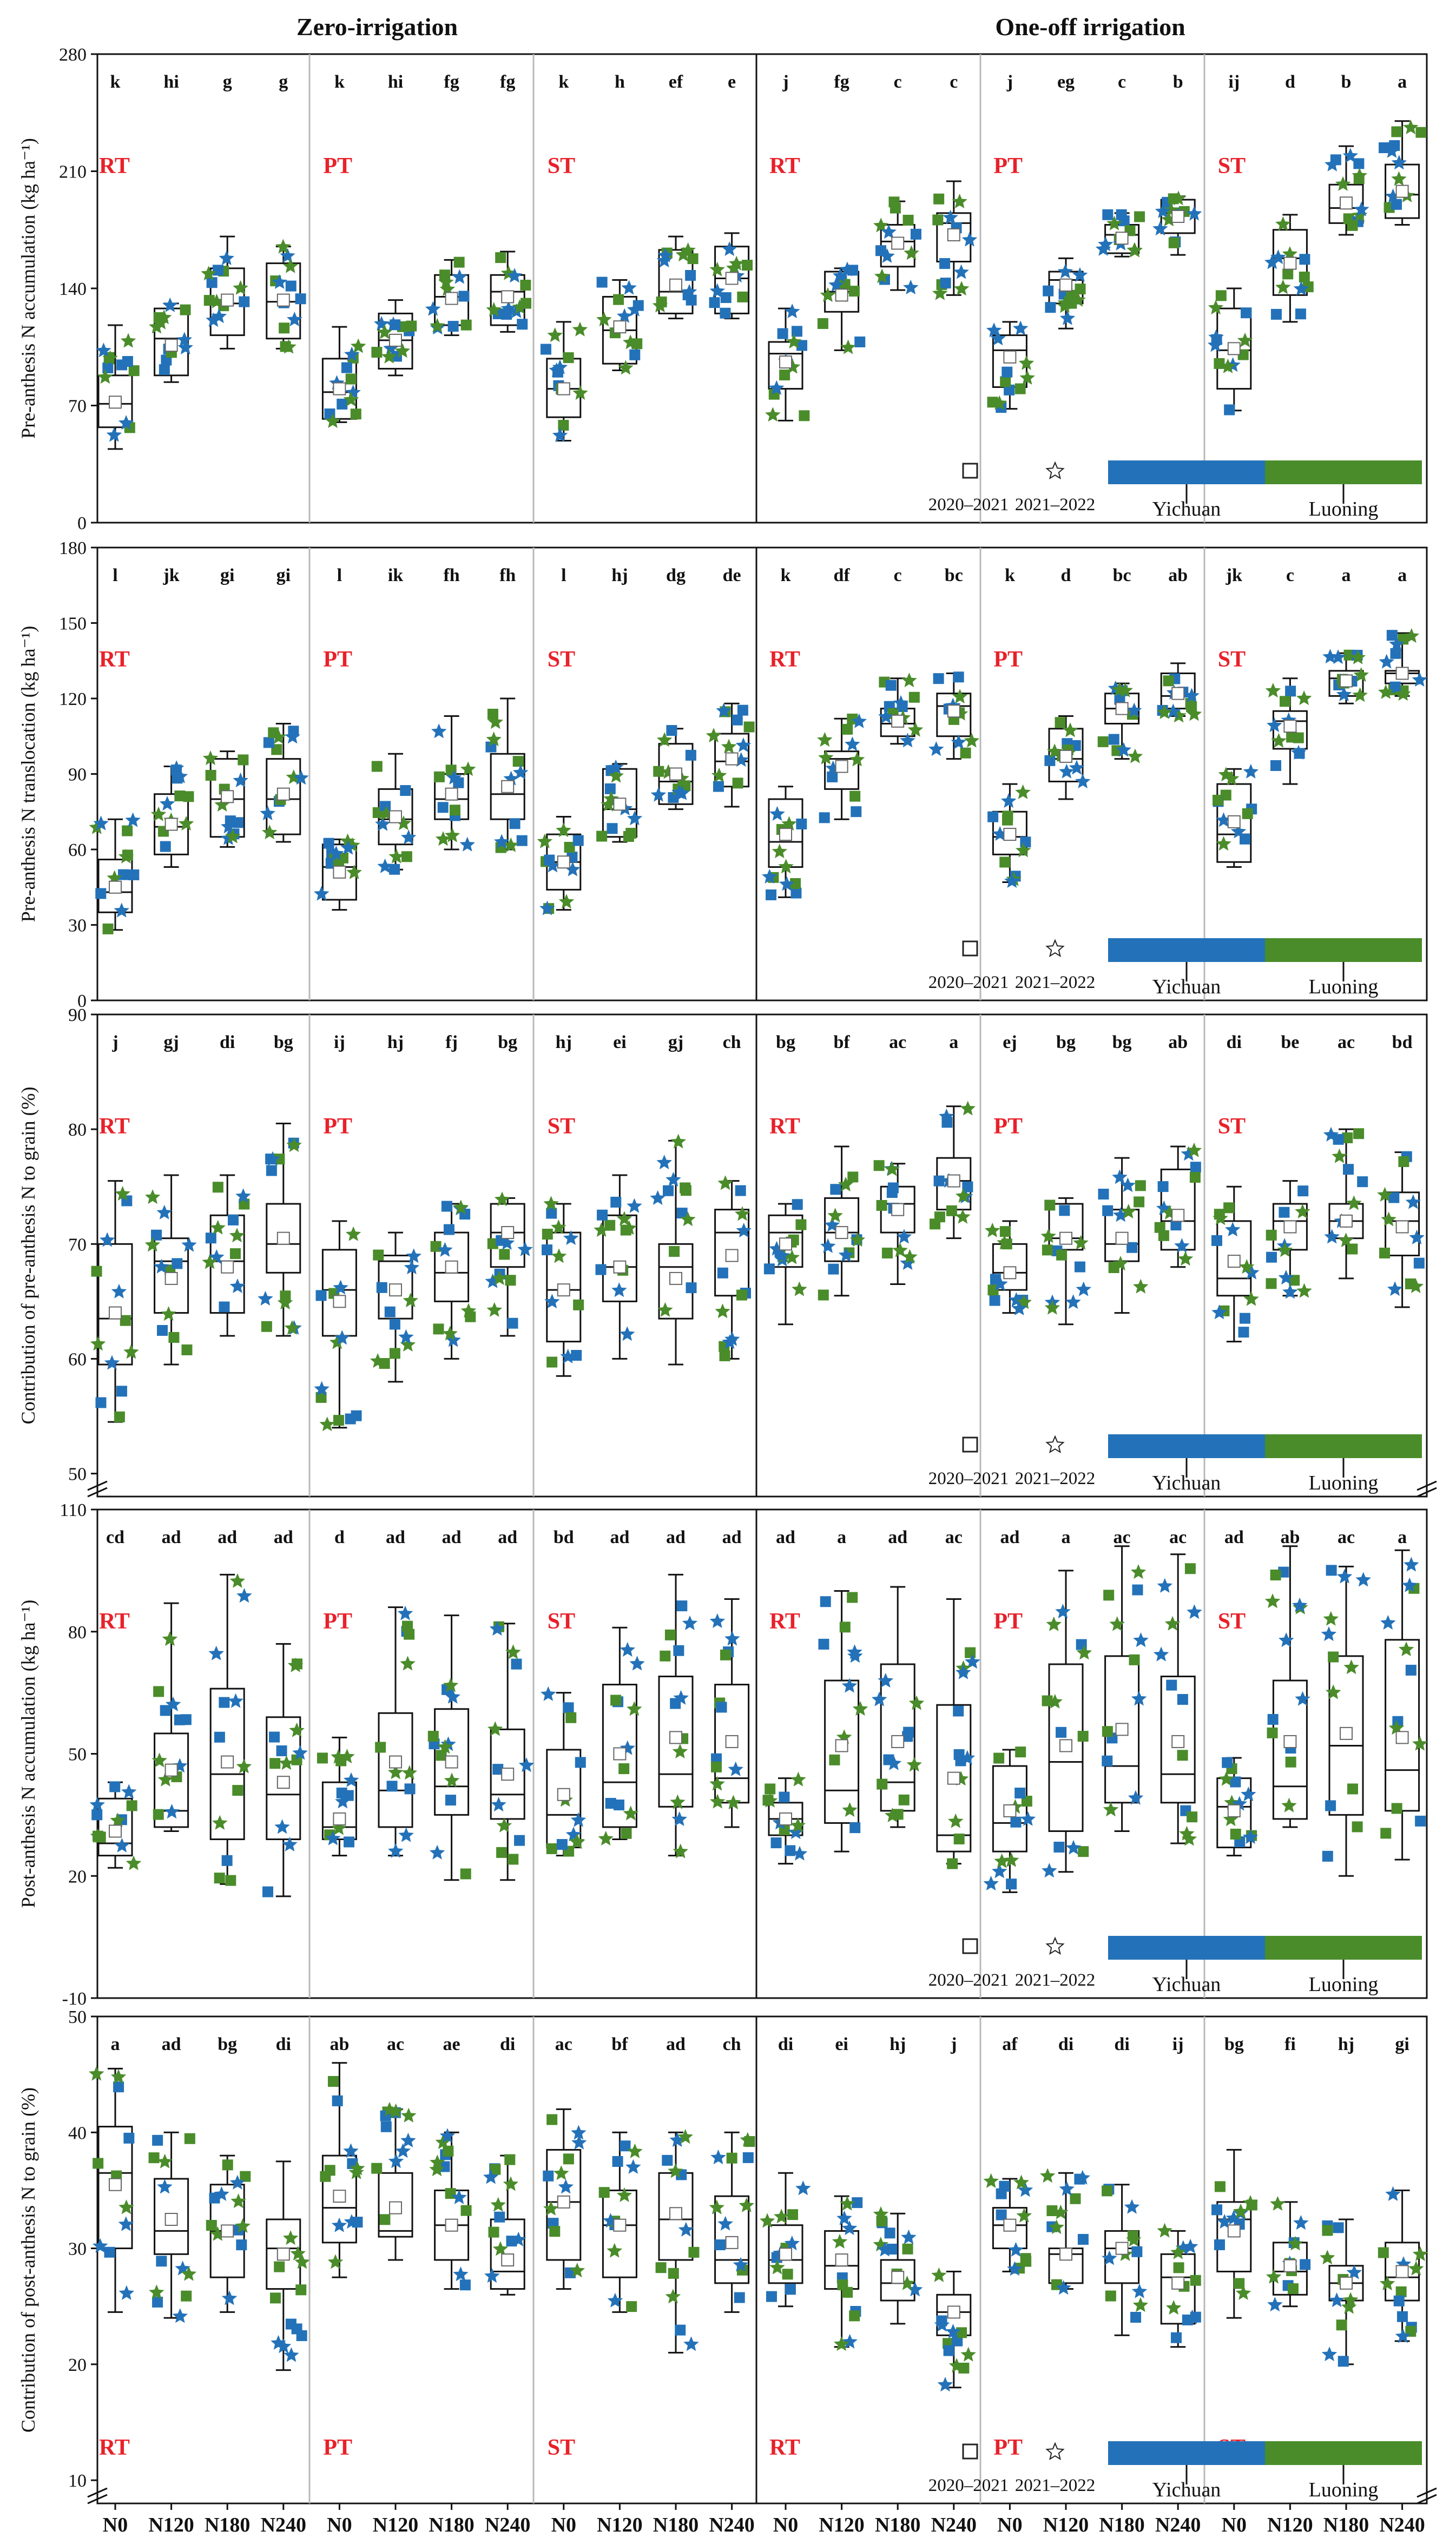  I want to click on legend-square-symbol, so click(970, 471).